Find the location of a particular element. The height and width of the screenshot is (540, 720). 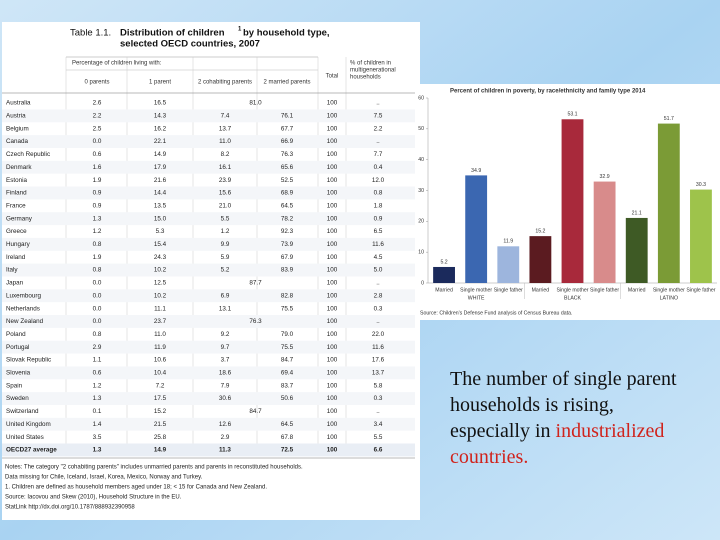

row-label: Canada is located at coordinates (17, 141).